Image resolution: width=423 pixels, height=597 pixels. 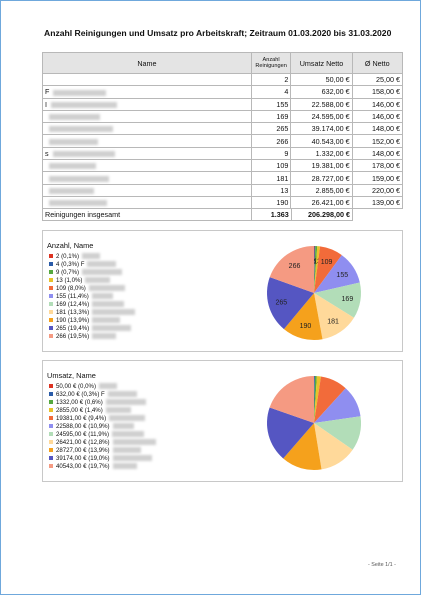 I want to click on slice-label: 13, so click(x=317, y=262).